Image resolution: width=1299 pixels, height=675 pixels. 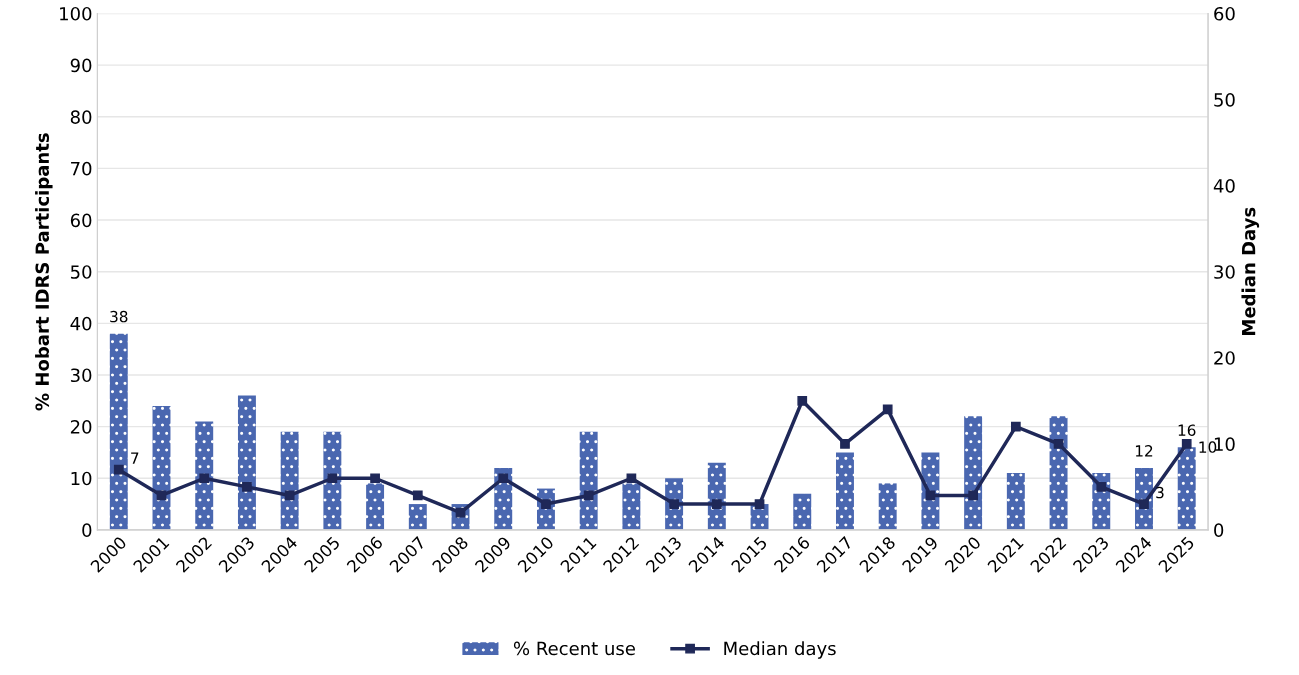 I want to click on y-tick-label: 100, so click(x=76, y=13).